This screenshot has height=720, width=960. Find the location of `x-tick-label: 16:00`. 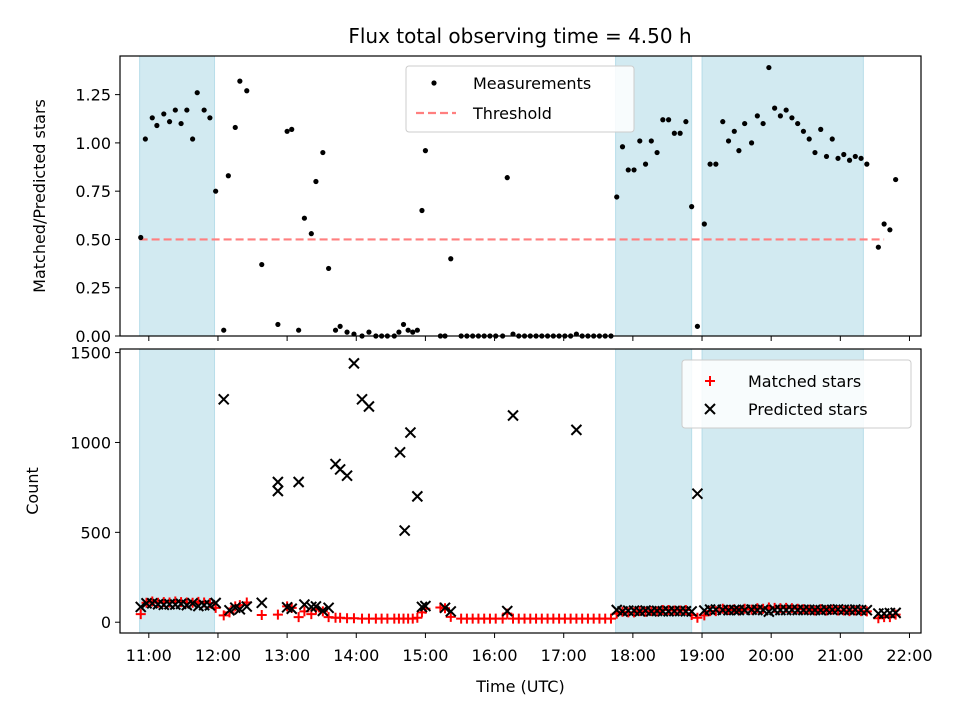

x-tick-label: 16:00 is located at coordinates (495, 655).